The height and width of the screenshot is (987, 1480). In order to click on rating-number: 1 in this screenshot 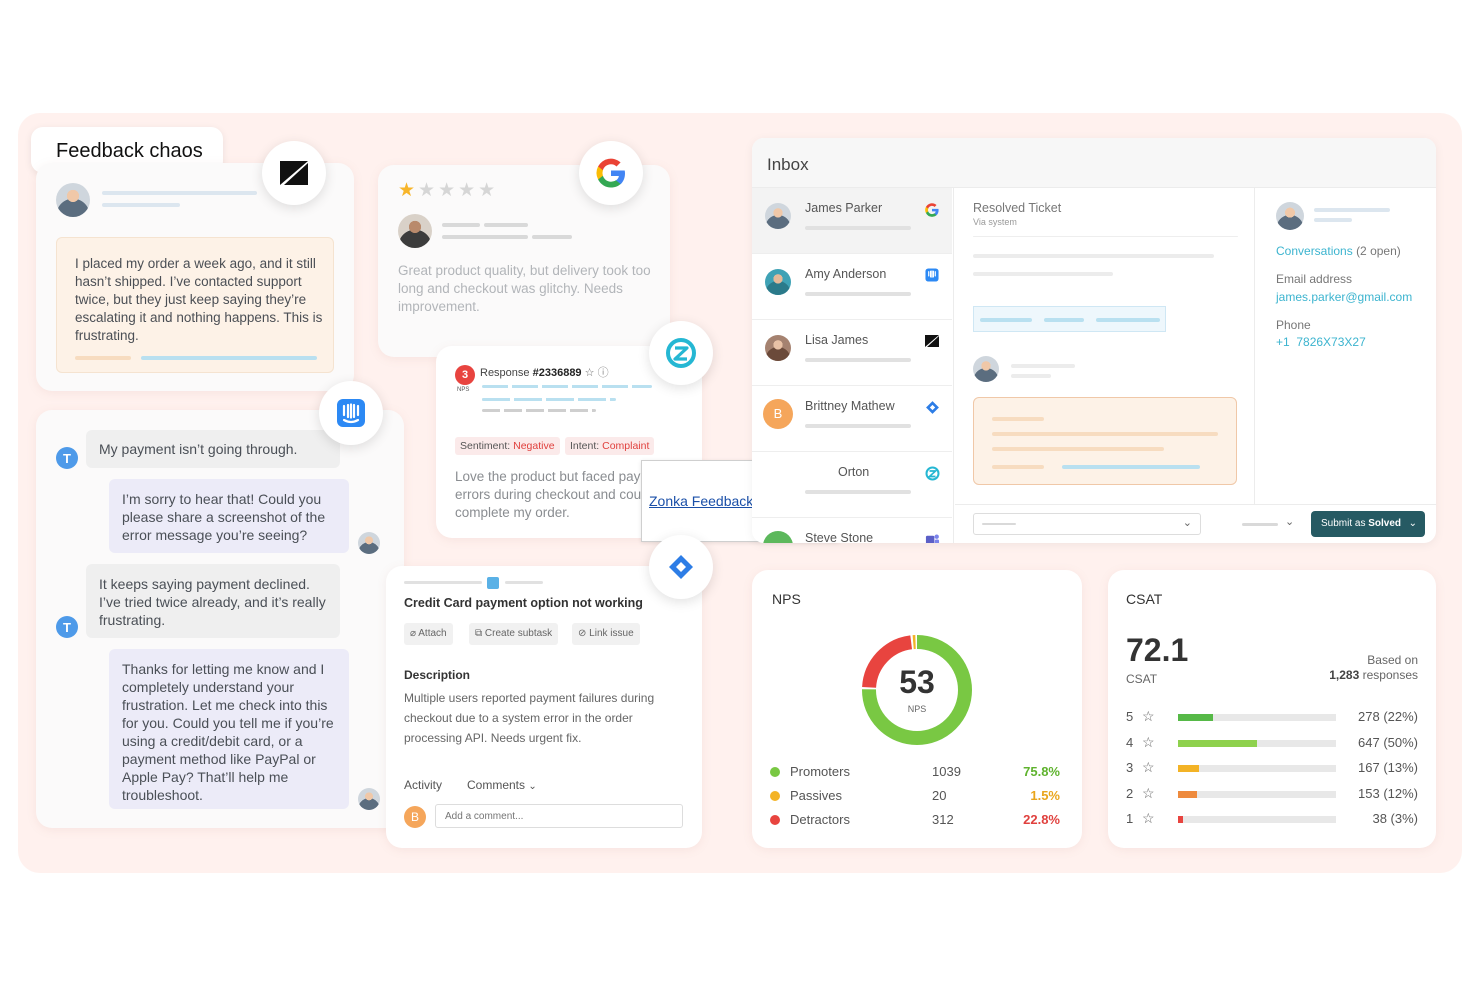, I will do `click(1130, 818)`.